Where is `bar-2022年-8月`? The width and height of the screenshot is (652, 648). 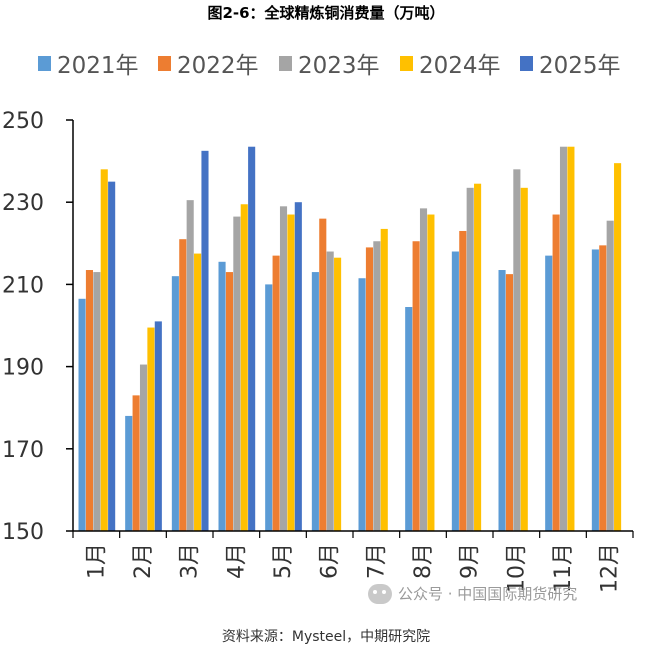 bar-2022年-8月 is located at coordinates (416, 386).